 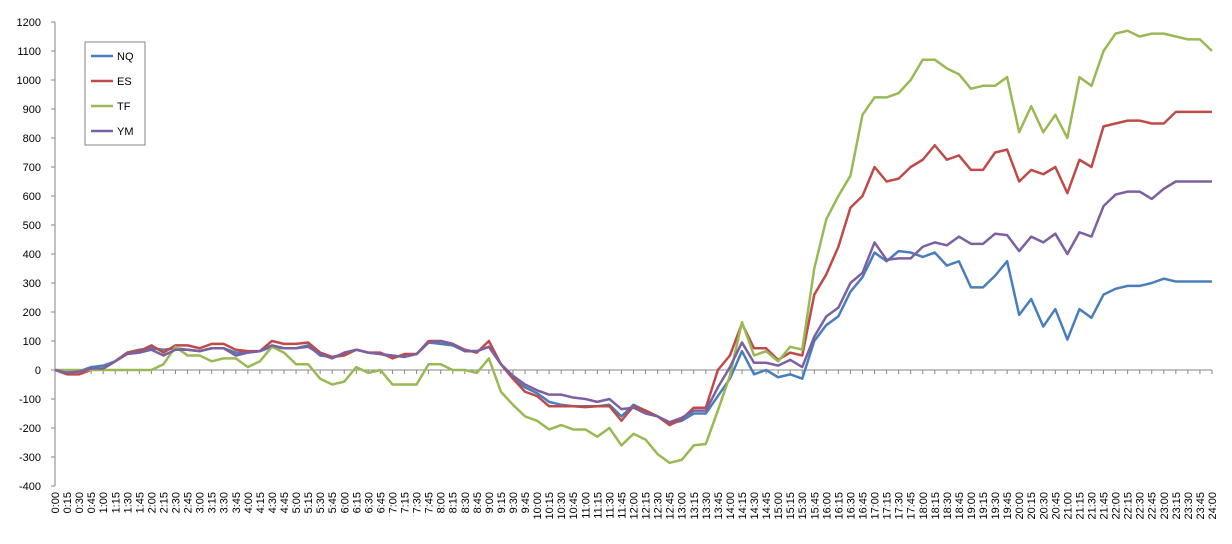 What do you see at coordinates (1056, 506) in the screenshot?
I see `x-tick-label: 20:45` at bounding box center [1056, 506].